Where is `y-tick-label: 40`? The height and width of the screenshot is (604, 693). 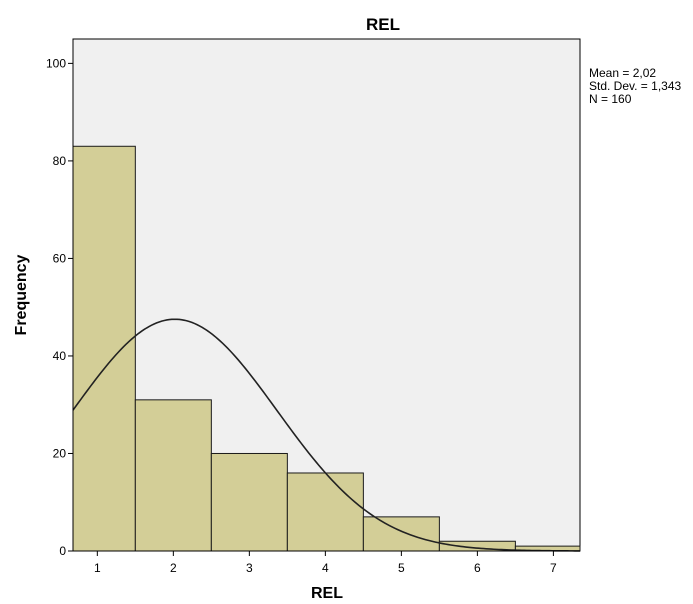 y-tick-label: 40 is located at coordinates (60, 356).